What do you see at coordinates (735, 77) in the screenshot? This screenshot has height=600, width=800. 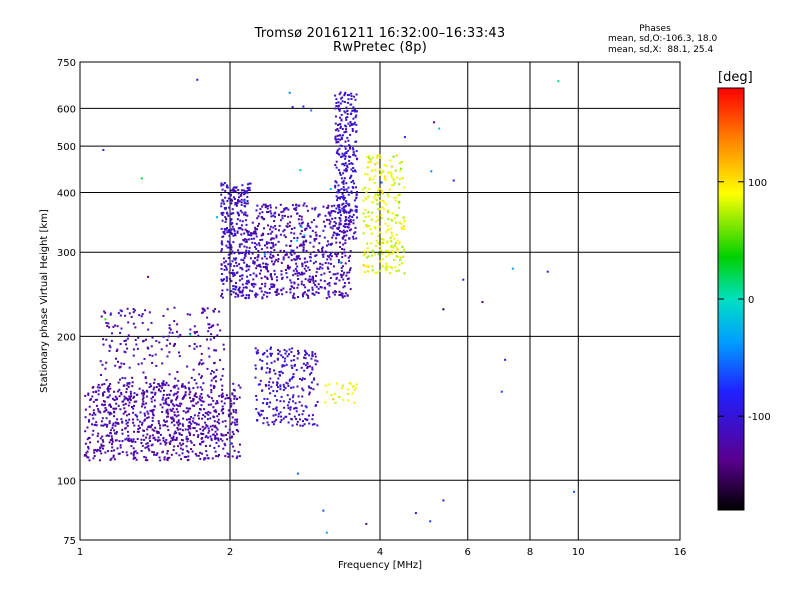 I see `colorbar-unit: [deg]` at bounding box center [735, 77].